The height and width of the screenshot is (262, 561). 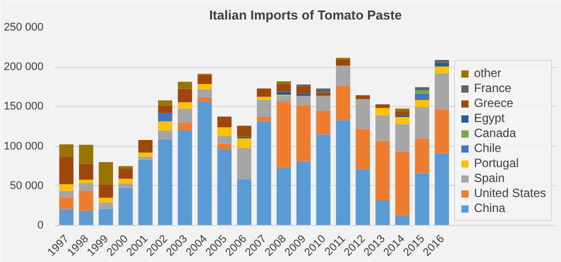 What do you see at coordinates (24, 28) in the screenshot?
I see `y-tick-label: 250 000` at bounding box center [24, 28].